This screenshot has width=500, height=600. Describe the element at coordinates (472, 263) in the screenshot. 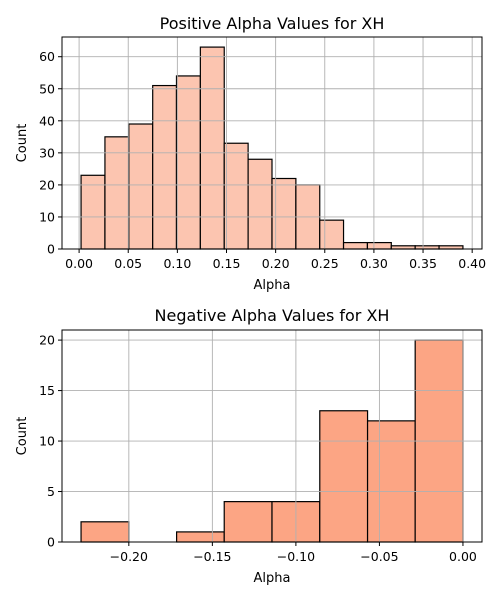

I see `x-tick-label: 0.40` at that location.